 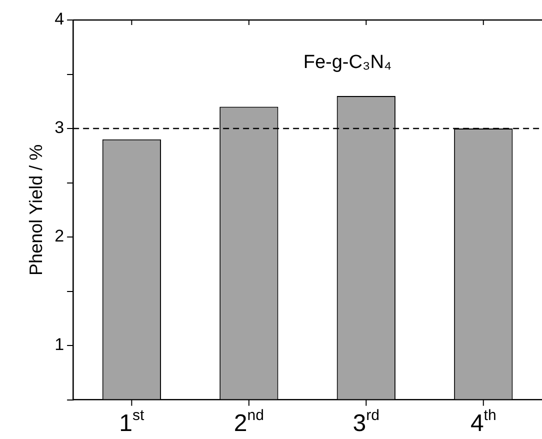 I want to click on y-tick-label: 4, so click(x=59, y=19).